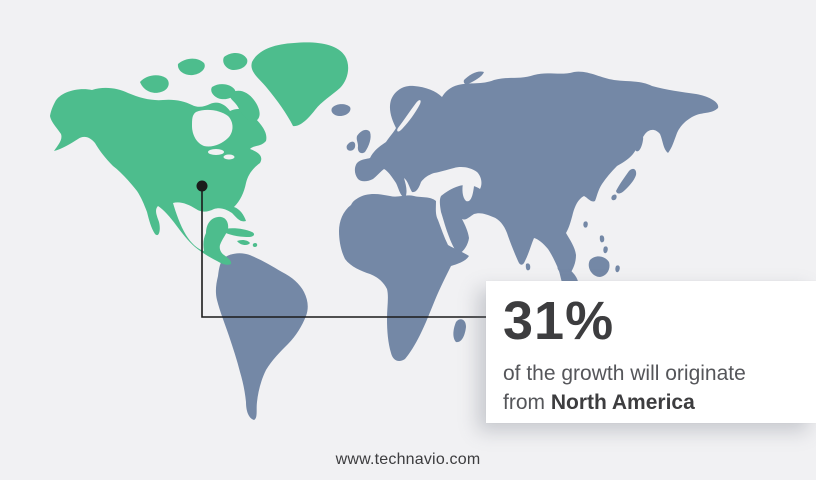 The image size is (816, 480). I want to click on hudson-bay, so click(212, 128).